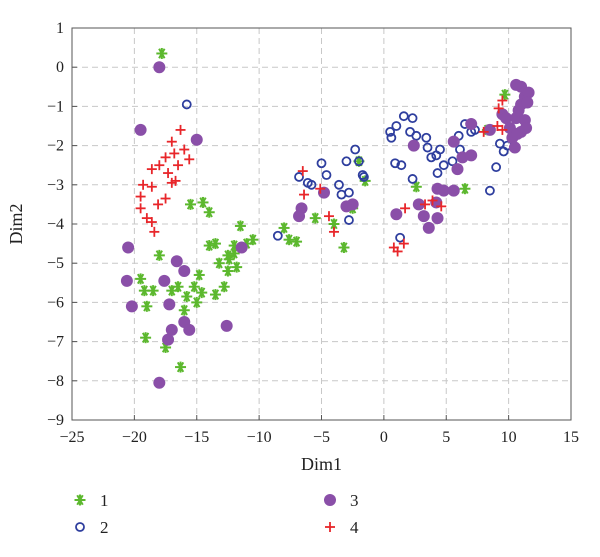 This screenshot has height=557, width=600. I want to click on y-axis-title: Dim2, so click(16, 223).